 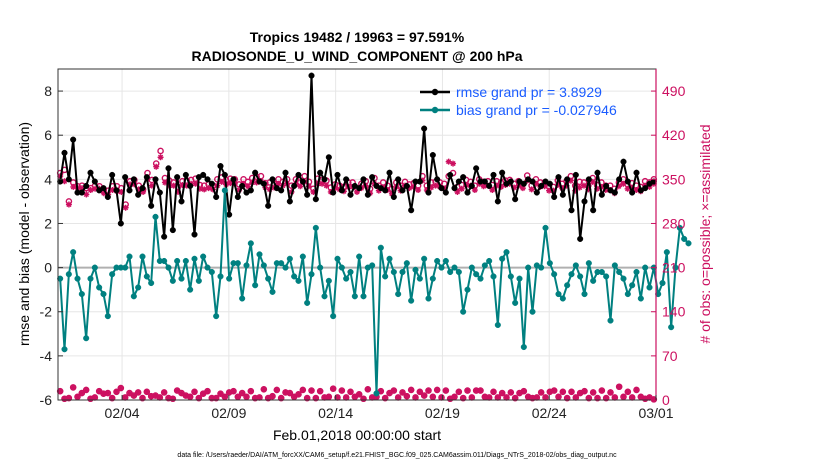 I want to click on legend-label: bias grand pr = -0.027946, so click(x=536, y=110).